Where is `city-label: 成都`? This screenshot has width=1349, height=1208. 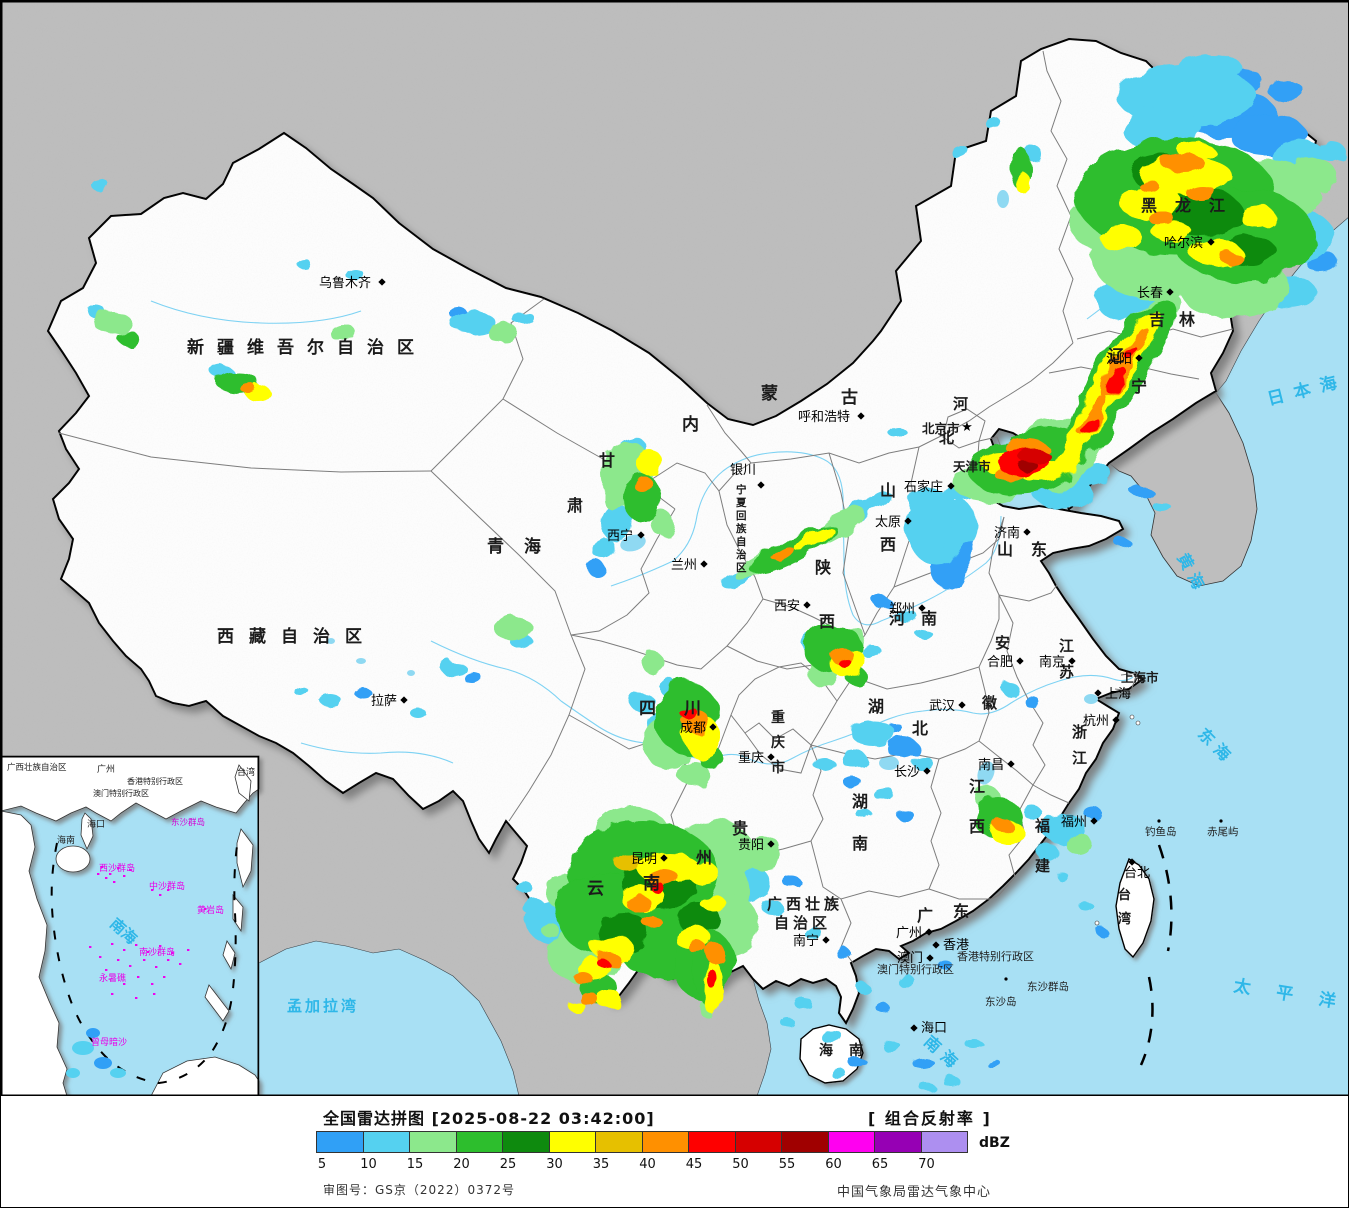
city-label: 成都 is located at coordinates (693, 728).